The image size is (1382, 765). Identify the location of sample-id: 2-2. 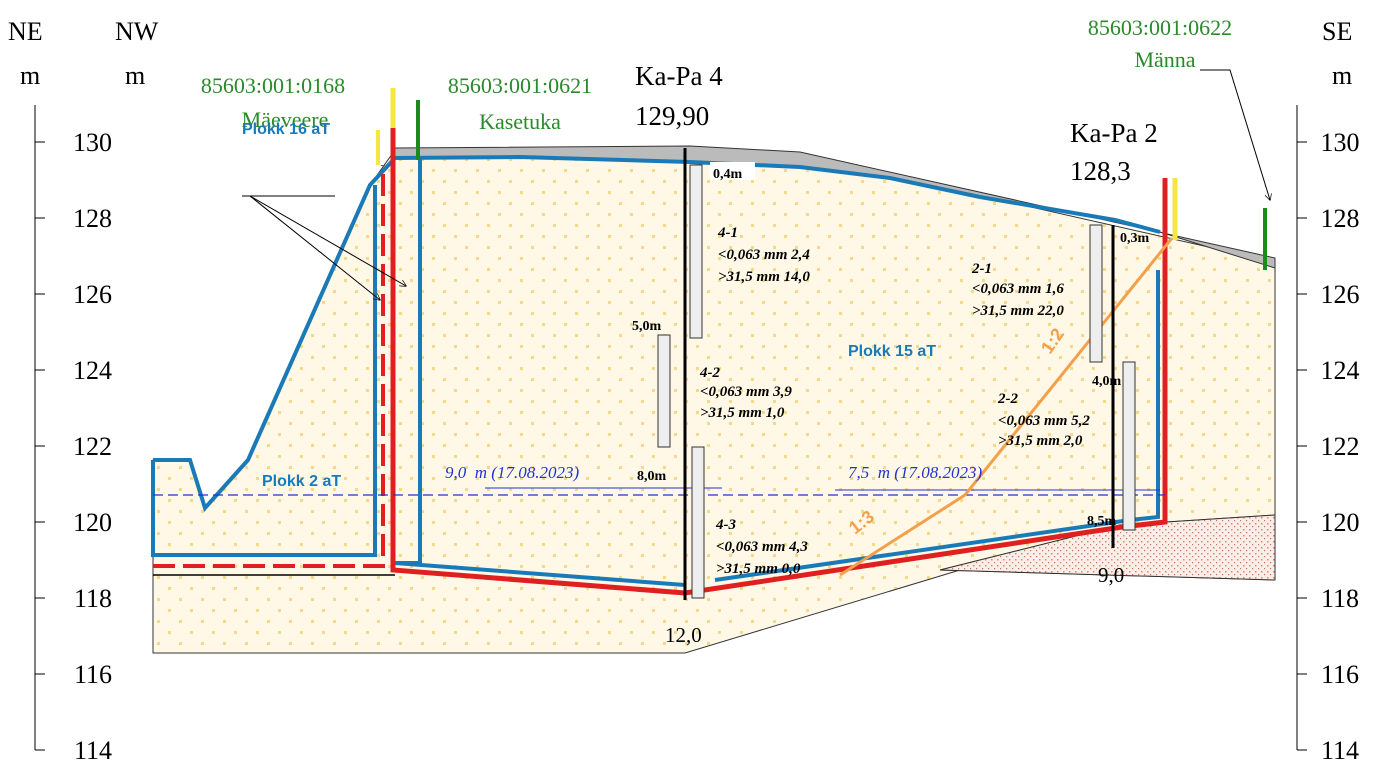
(1007, 399).